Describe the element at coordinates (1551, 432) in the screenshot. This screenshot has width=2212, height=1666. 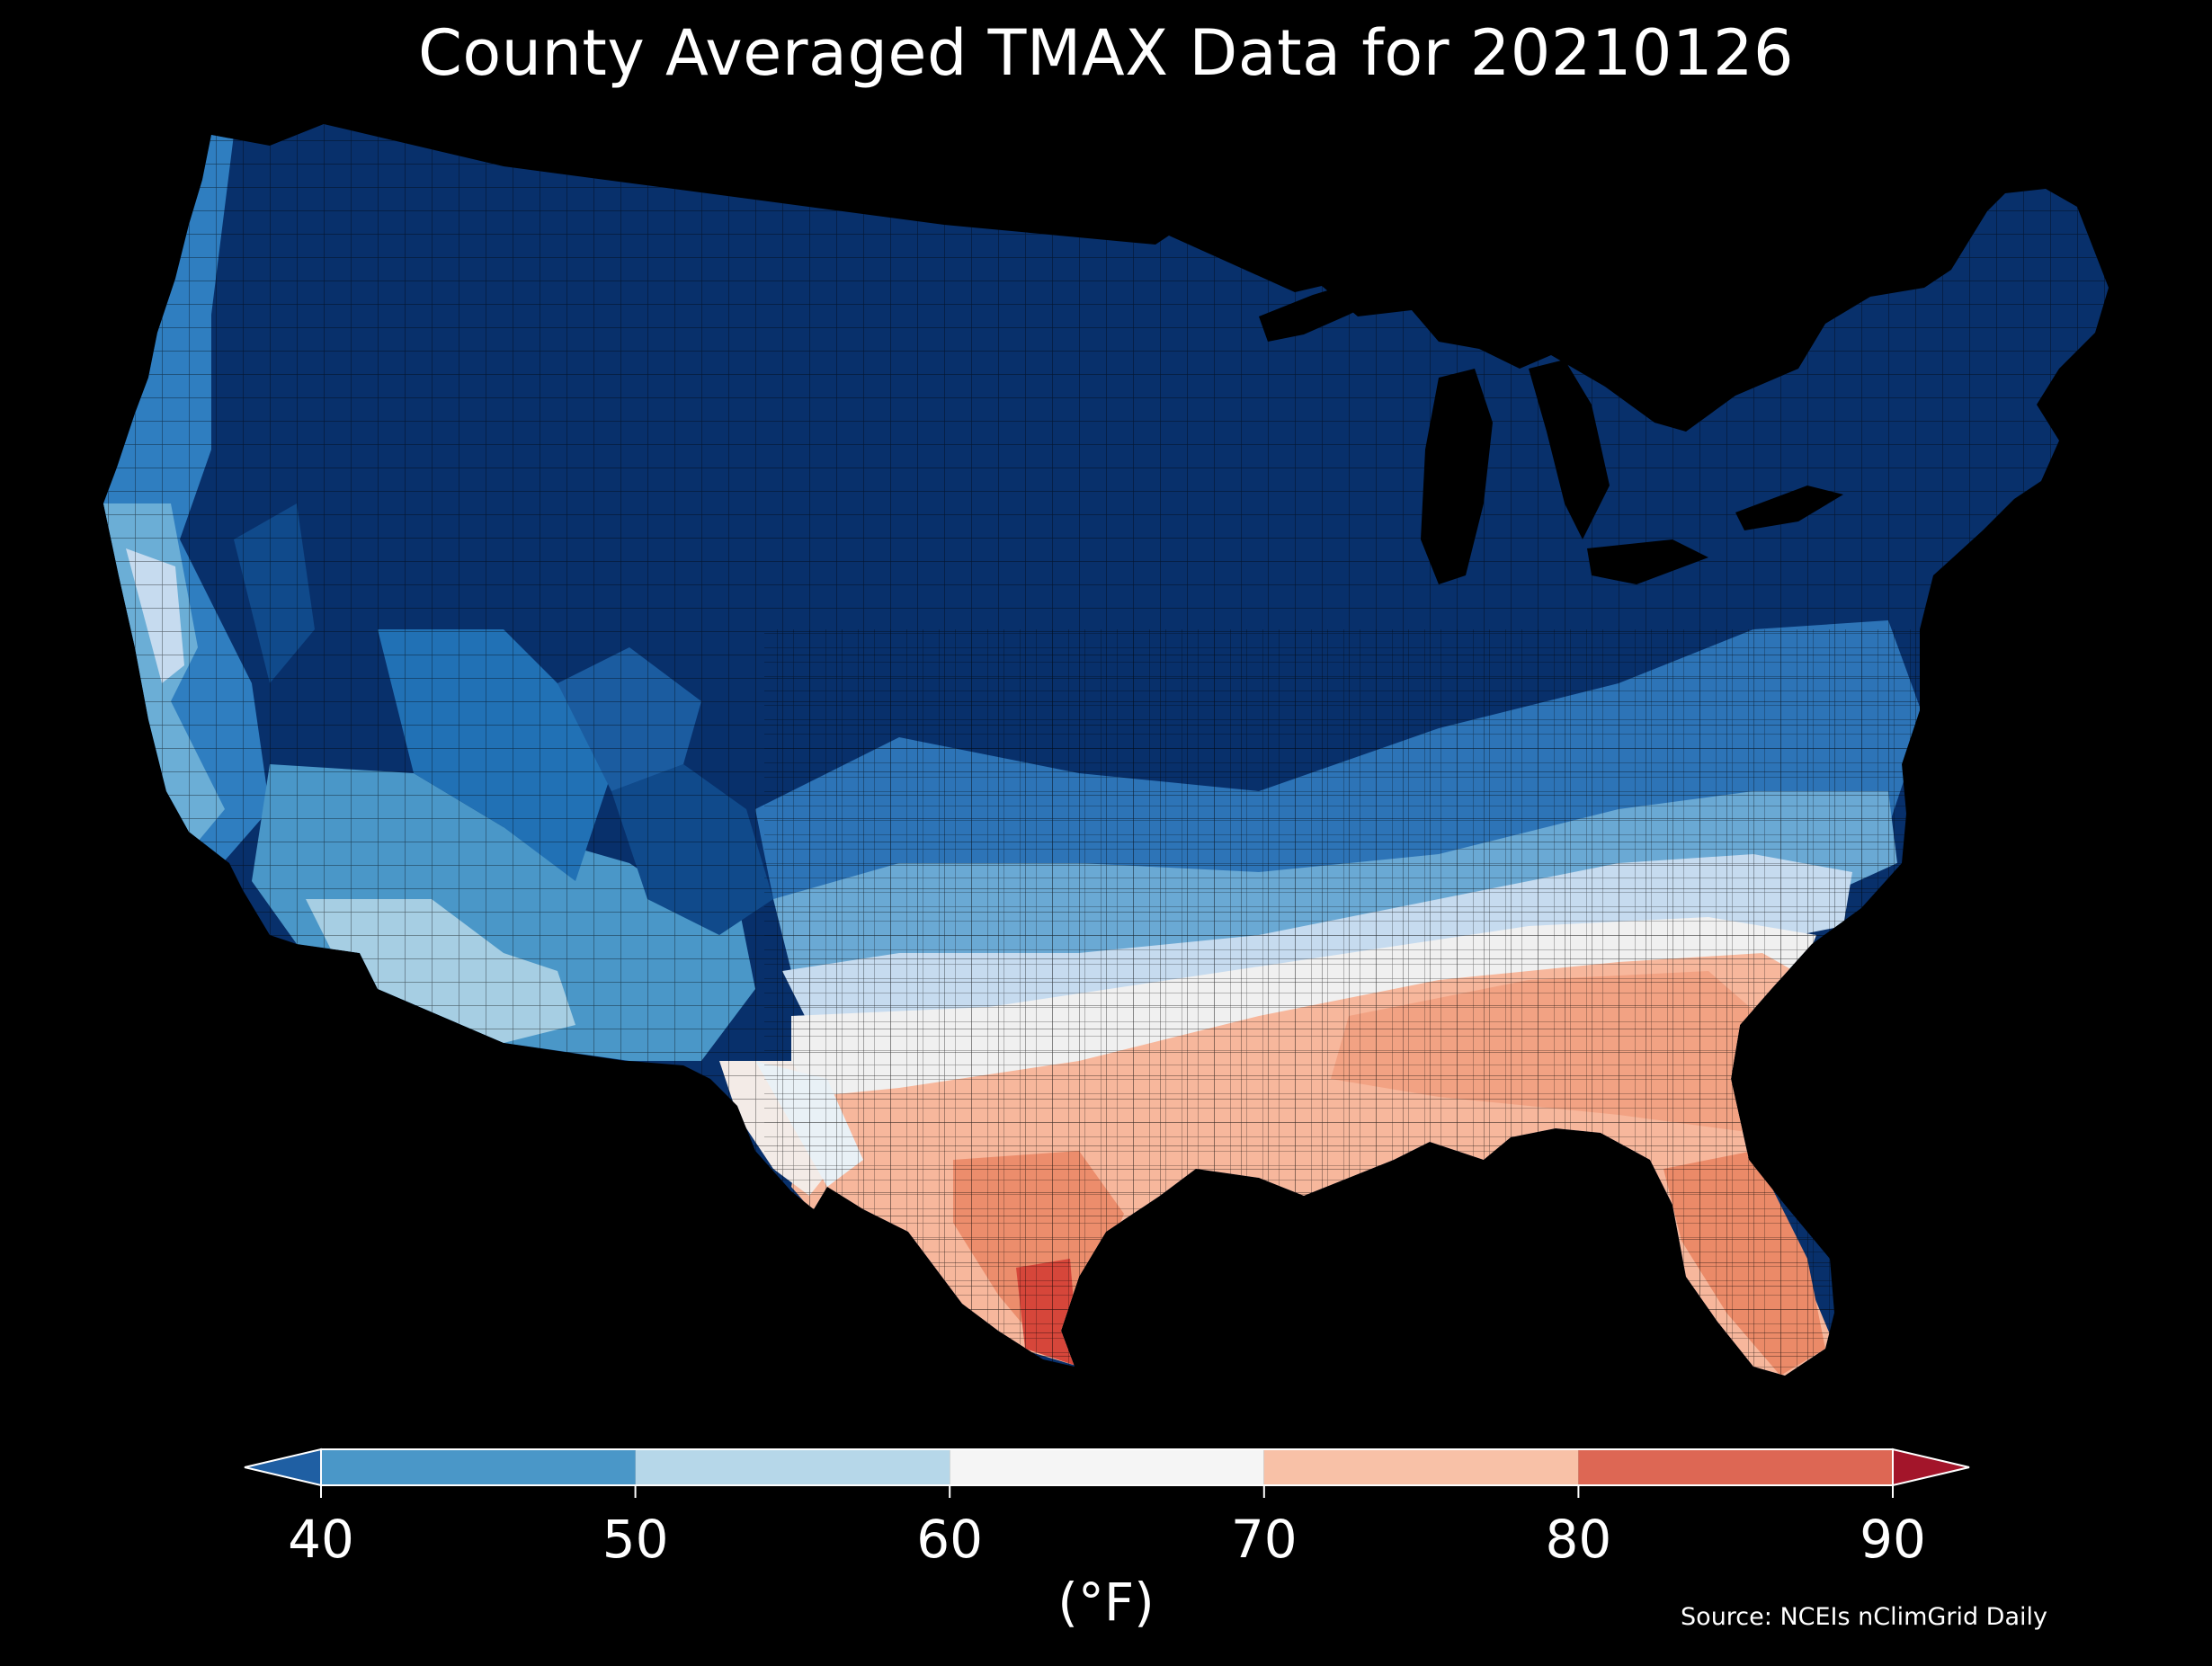
I see `great-lakes` at that location.